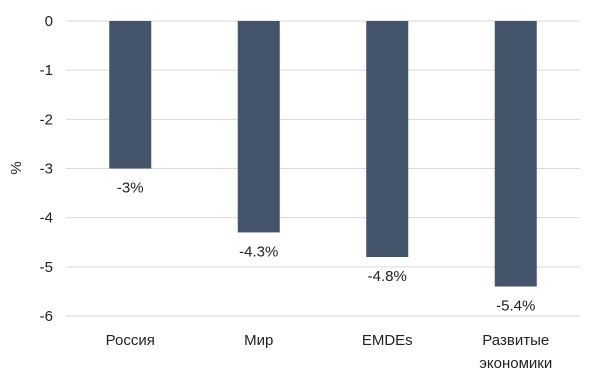 The image size is (592, 371). I want to click on x-category-label: Россия, so click(130, 340).